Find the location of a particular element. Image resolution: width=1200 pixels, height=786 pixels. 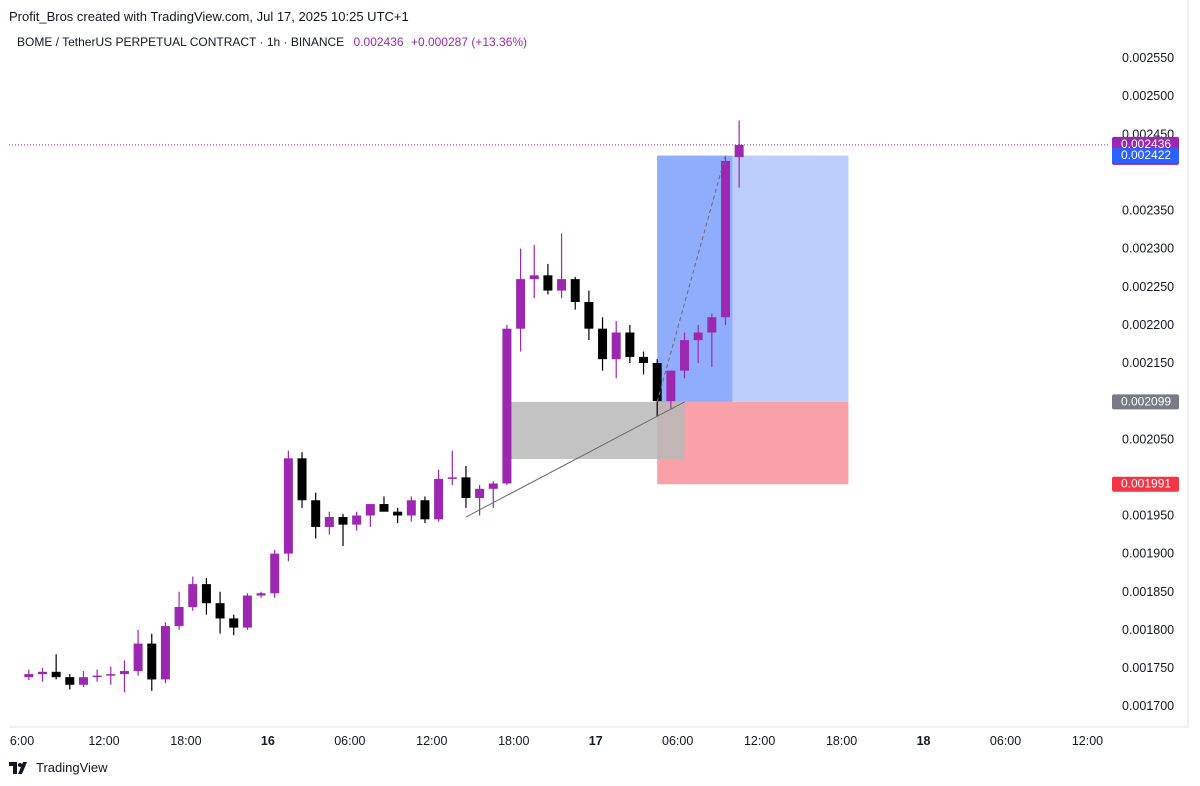

target-zone-filled is located at coordinates (695, 278).